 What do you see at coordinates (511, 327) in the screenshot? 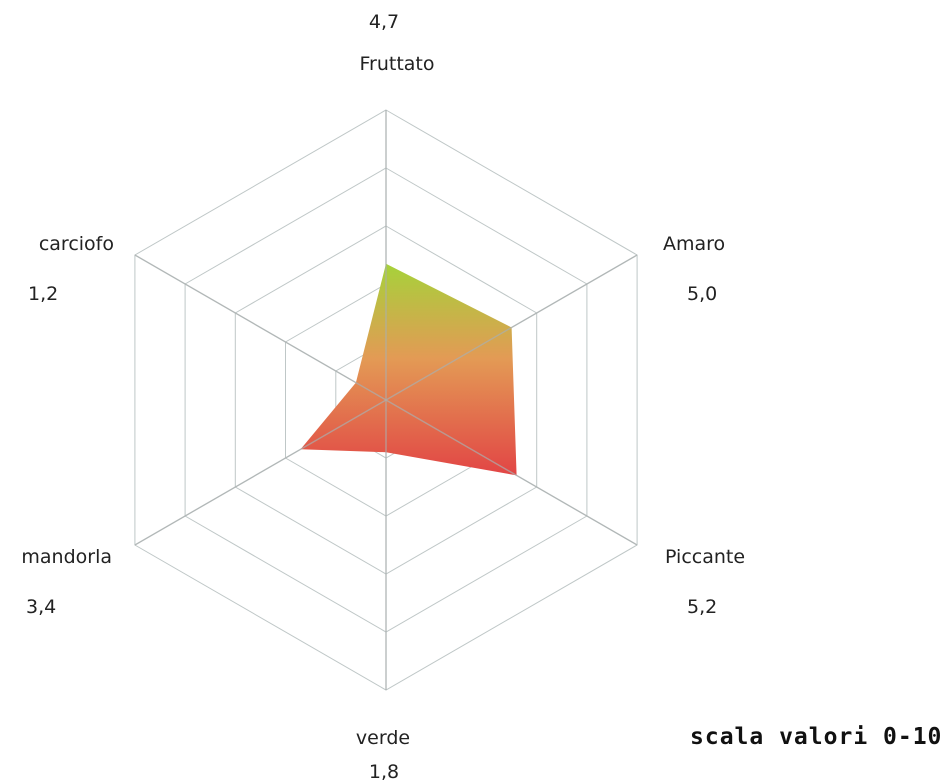
I see `spoke-overlay-amaro` at bounding box center [511, 327].